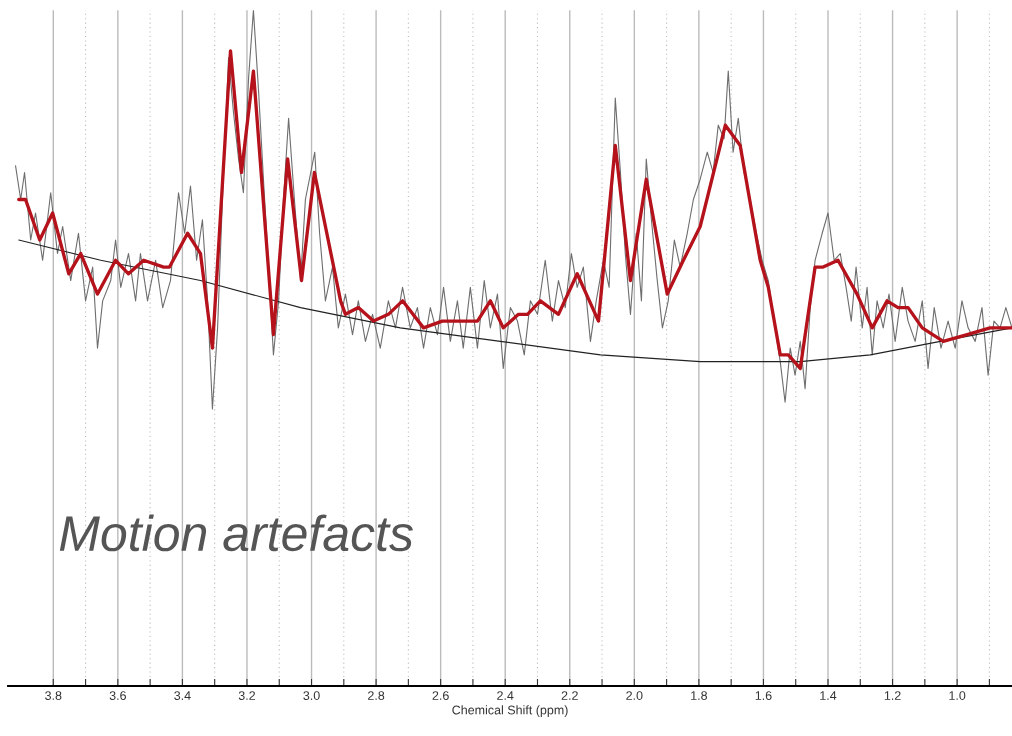 Image resolution: width=1012 pixels, height=736 pixels. I want to click on x-tick-label: 2.6, so click(440, 695).